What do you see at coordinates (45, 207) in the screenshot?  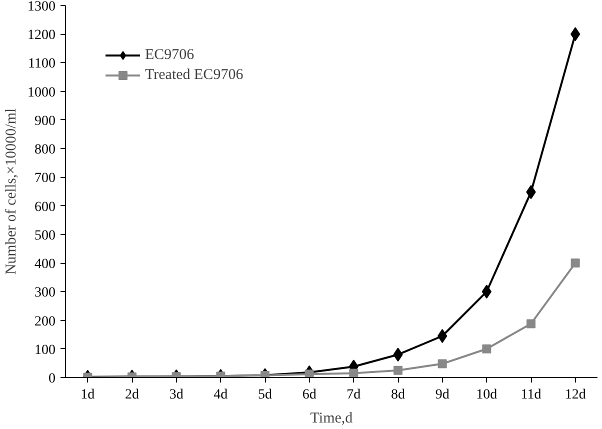 I see `y-tick-label: 600` at bounding box center [45, 207].